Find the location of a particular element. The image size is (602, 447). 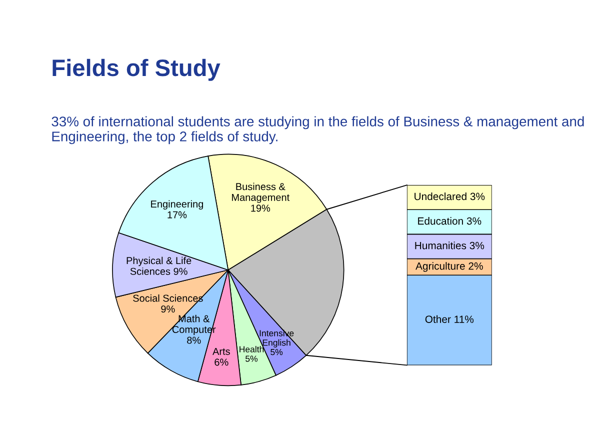

slice-label: Health is located at coordinates (252, 349).